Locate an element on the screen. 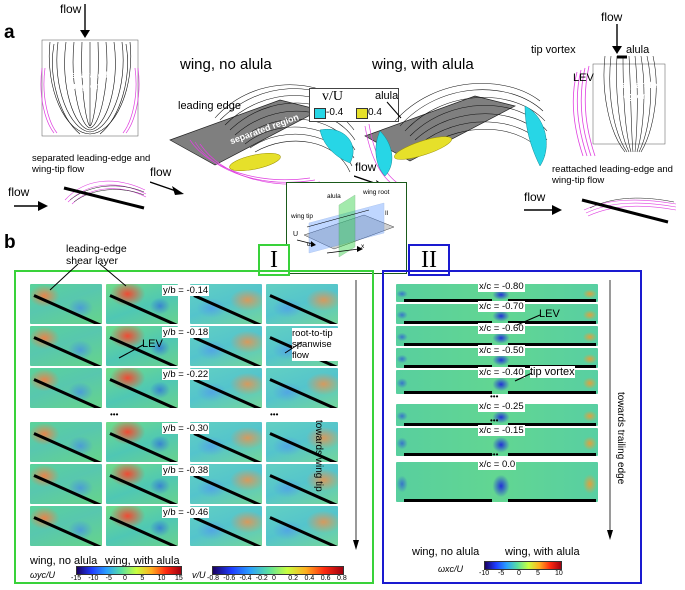 Image resolution: width=685 pixels, height=590 pixels. flow-arrow-down-icon is located at coordinates (85, 21).